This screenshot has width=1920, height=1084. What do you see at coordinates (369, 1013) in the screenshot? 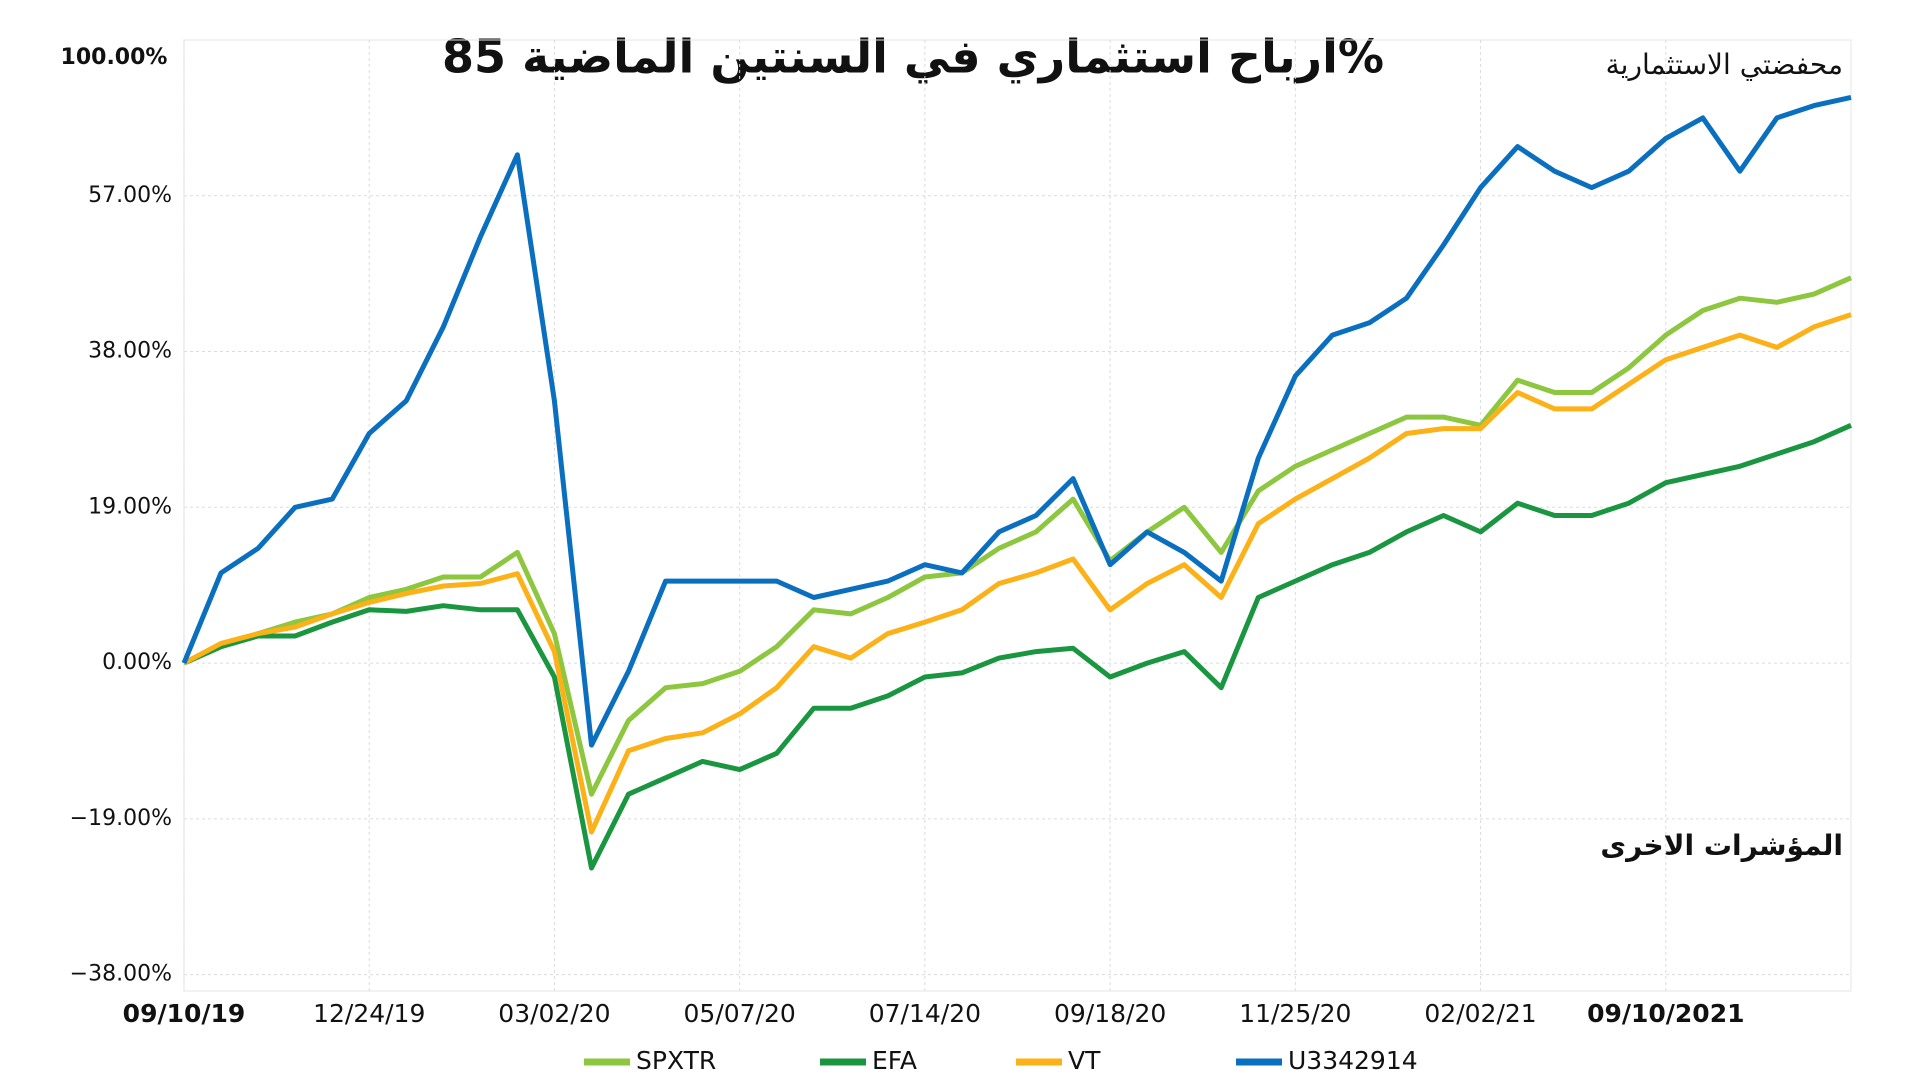
I see `x-tick-label: 12/24/19` at bounding box center [369, 1013].